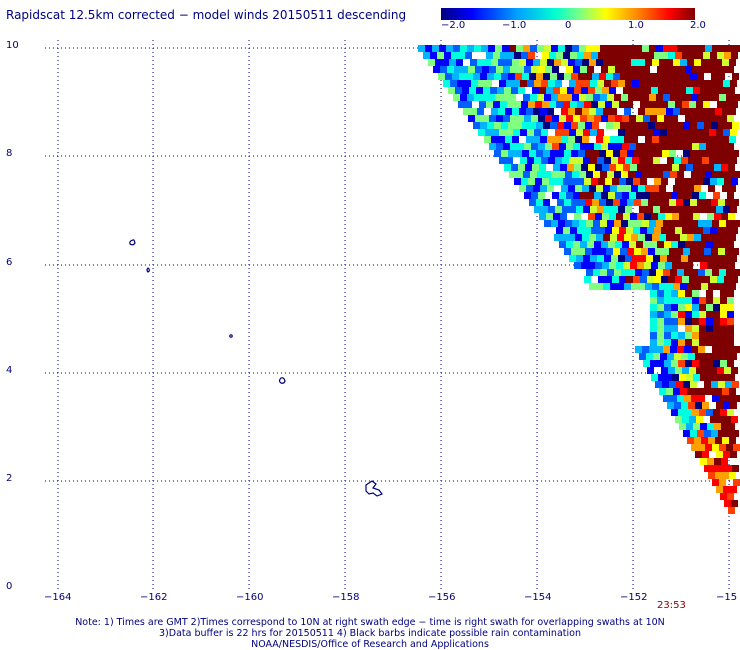 This screenshot has width=740, height=650. Describe the element at coordinates (282, 380) in the screenshot. I see `island` at that location.